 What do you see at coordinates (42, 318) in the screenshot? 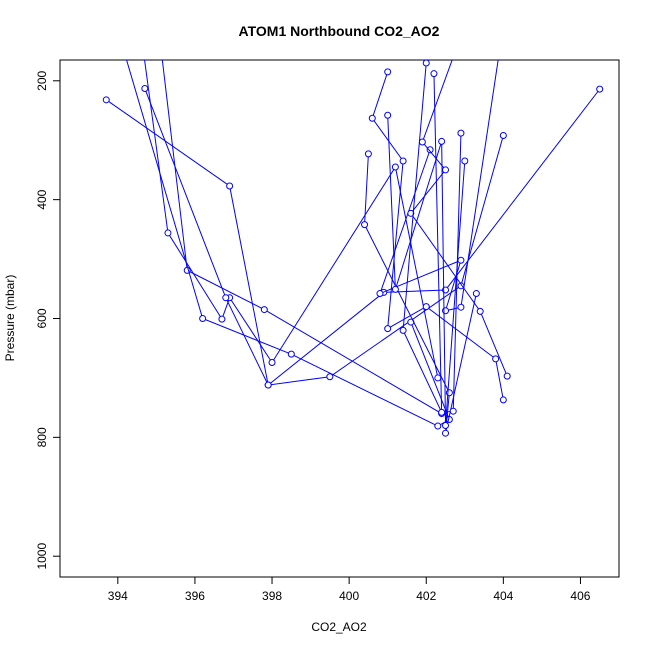
I see `y-tick-label: 600` at bounding box center [42, 318].